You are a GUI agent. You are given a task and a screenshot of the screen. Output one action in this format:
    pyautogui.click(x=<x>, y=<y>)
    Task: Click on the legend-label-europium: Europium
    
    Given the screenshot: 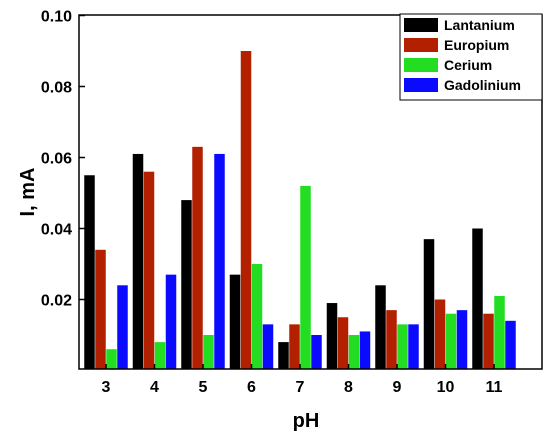 What is the action you would take?
    pyautogui.click(x=476, y=45)
    